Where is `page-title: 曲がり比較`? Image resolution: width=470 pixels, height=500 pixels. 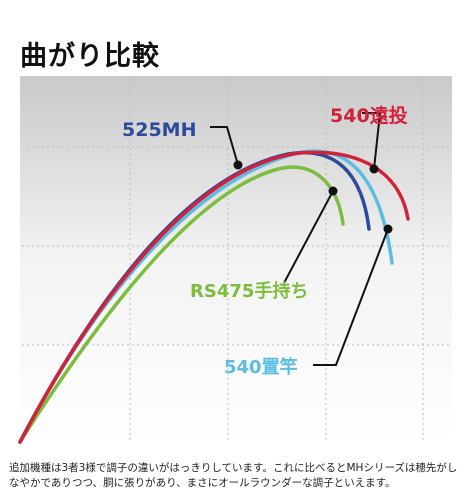 page-title: 曲がり比較 is located at coordinates (90, 56).